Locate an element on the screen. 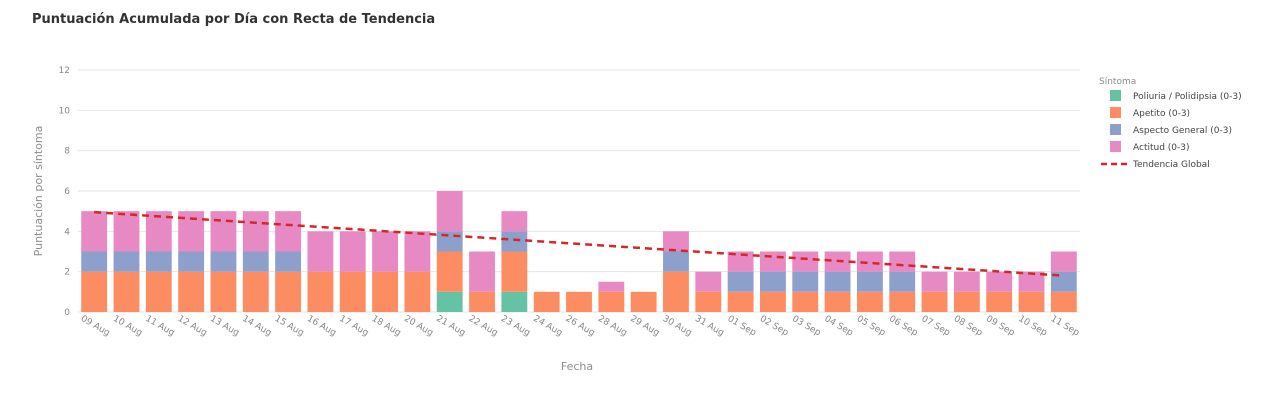 The height and width of the screenshot is (409, 1280). x-tick-label: 09 Sep is located at coordinates (1000, 326).